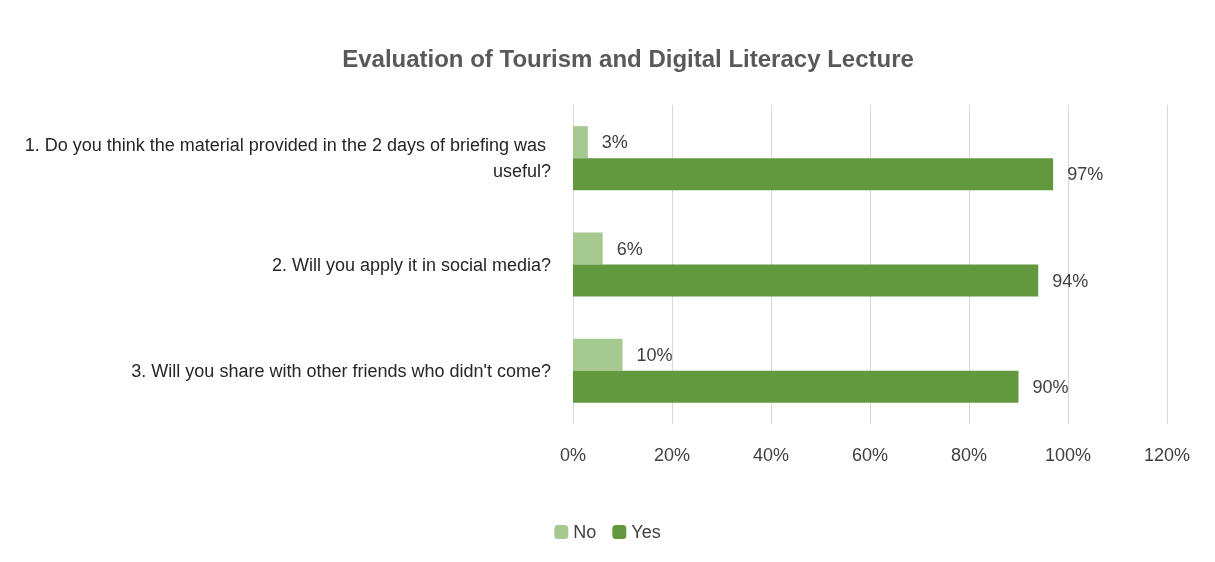 This screenshot has height=562, width=1215. Describe the element at coordinates (1050, 386) in the screenshot. I see `data-label: 90%` at that location.